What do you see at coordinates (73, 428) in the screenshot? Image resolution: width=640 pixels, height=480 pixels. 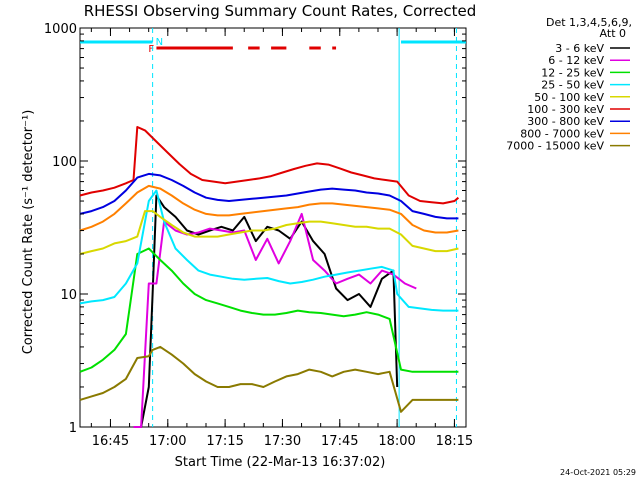 I see `y-tick-label: 1` at bounding box center [73, 428].